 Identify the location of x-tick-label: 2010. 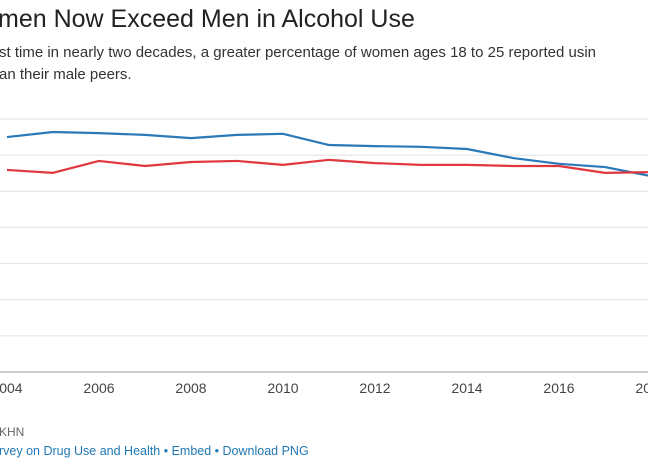
(282, 388).